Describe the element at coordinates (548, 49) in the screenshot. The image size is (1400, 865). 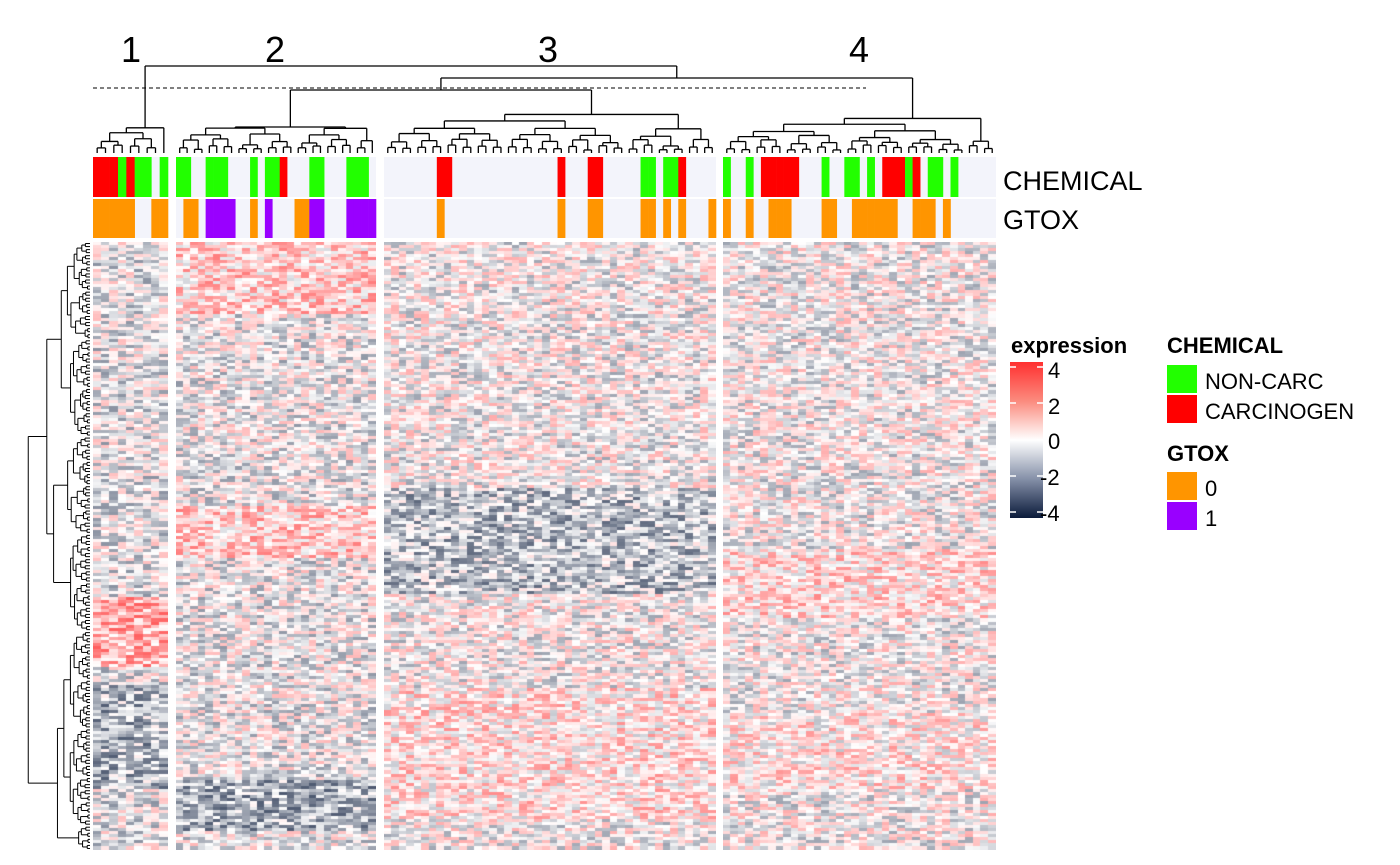
I see `cluster-label-3: 3` at that location.